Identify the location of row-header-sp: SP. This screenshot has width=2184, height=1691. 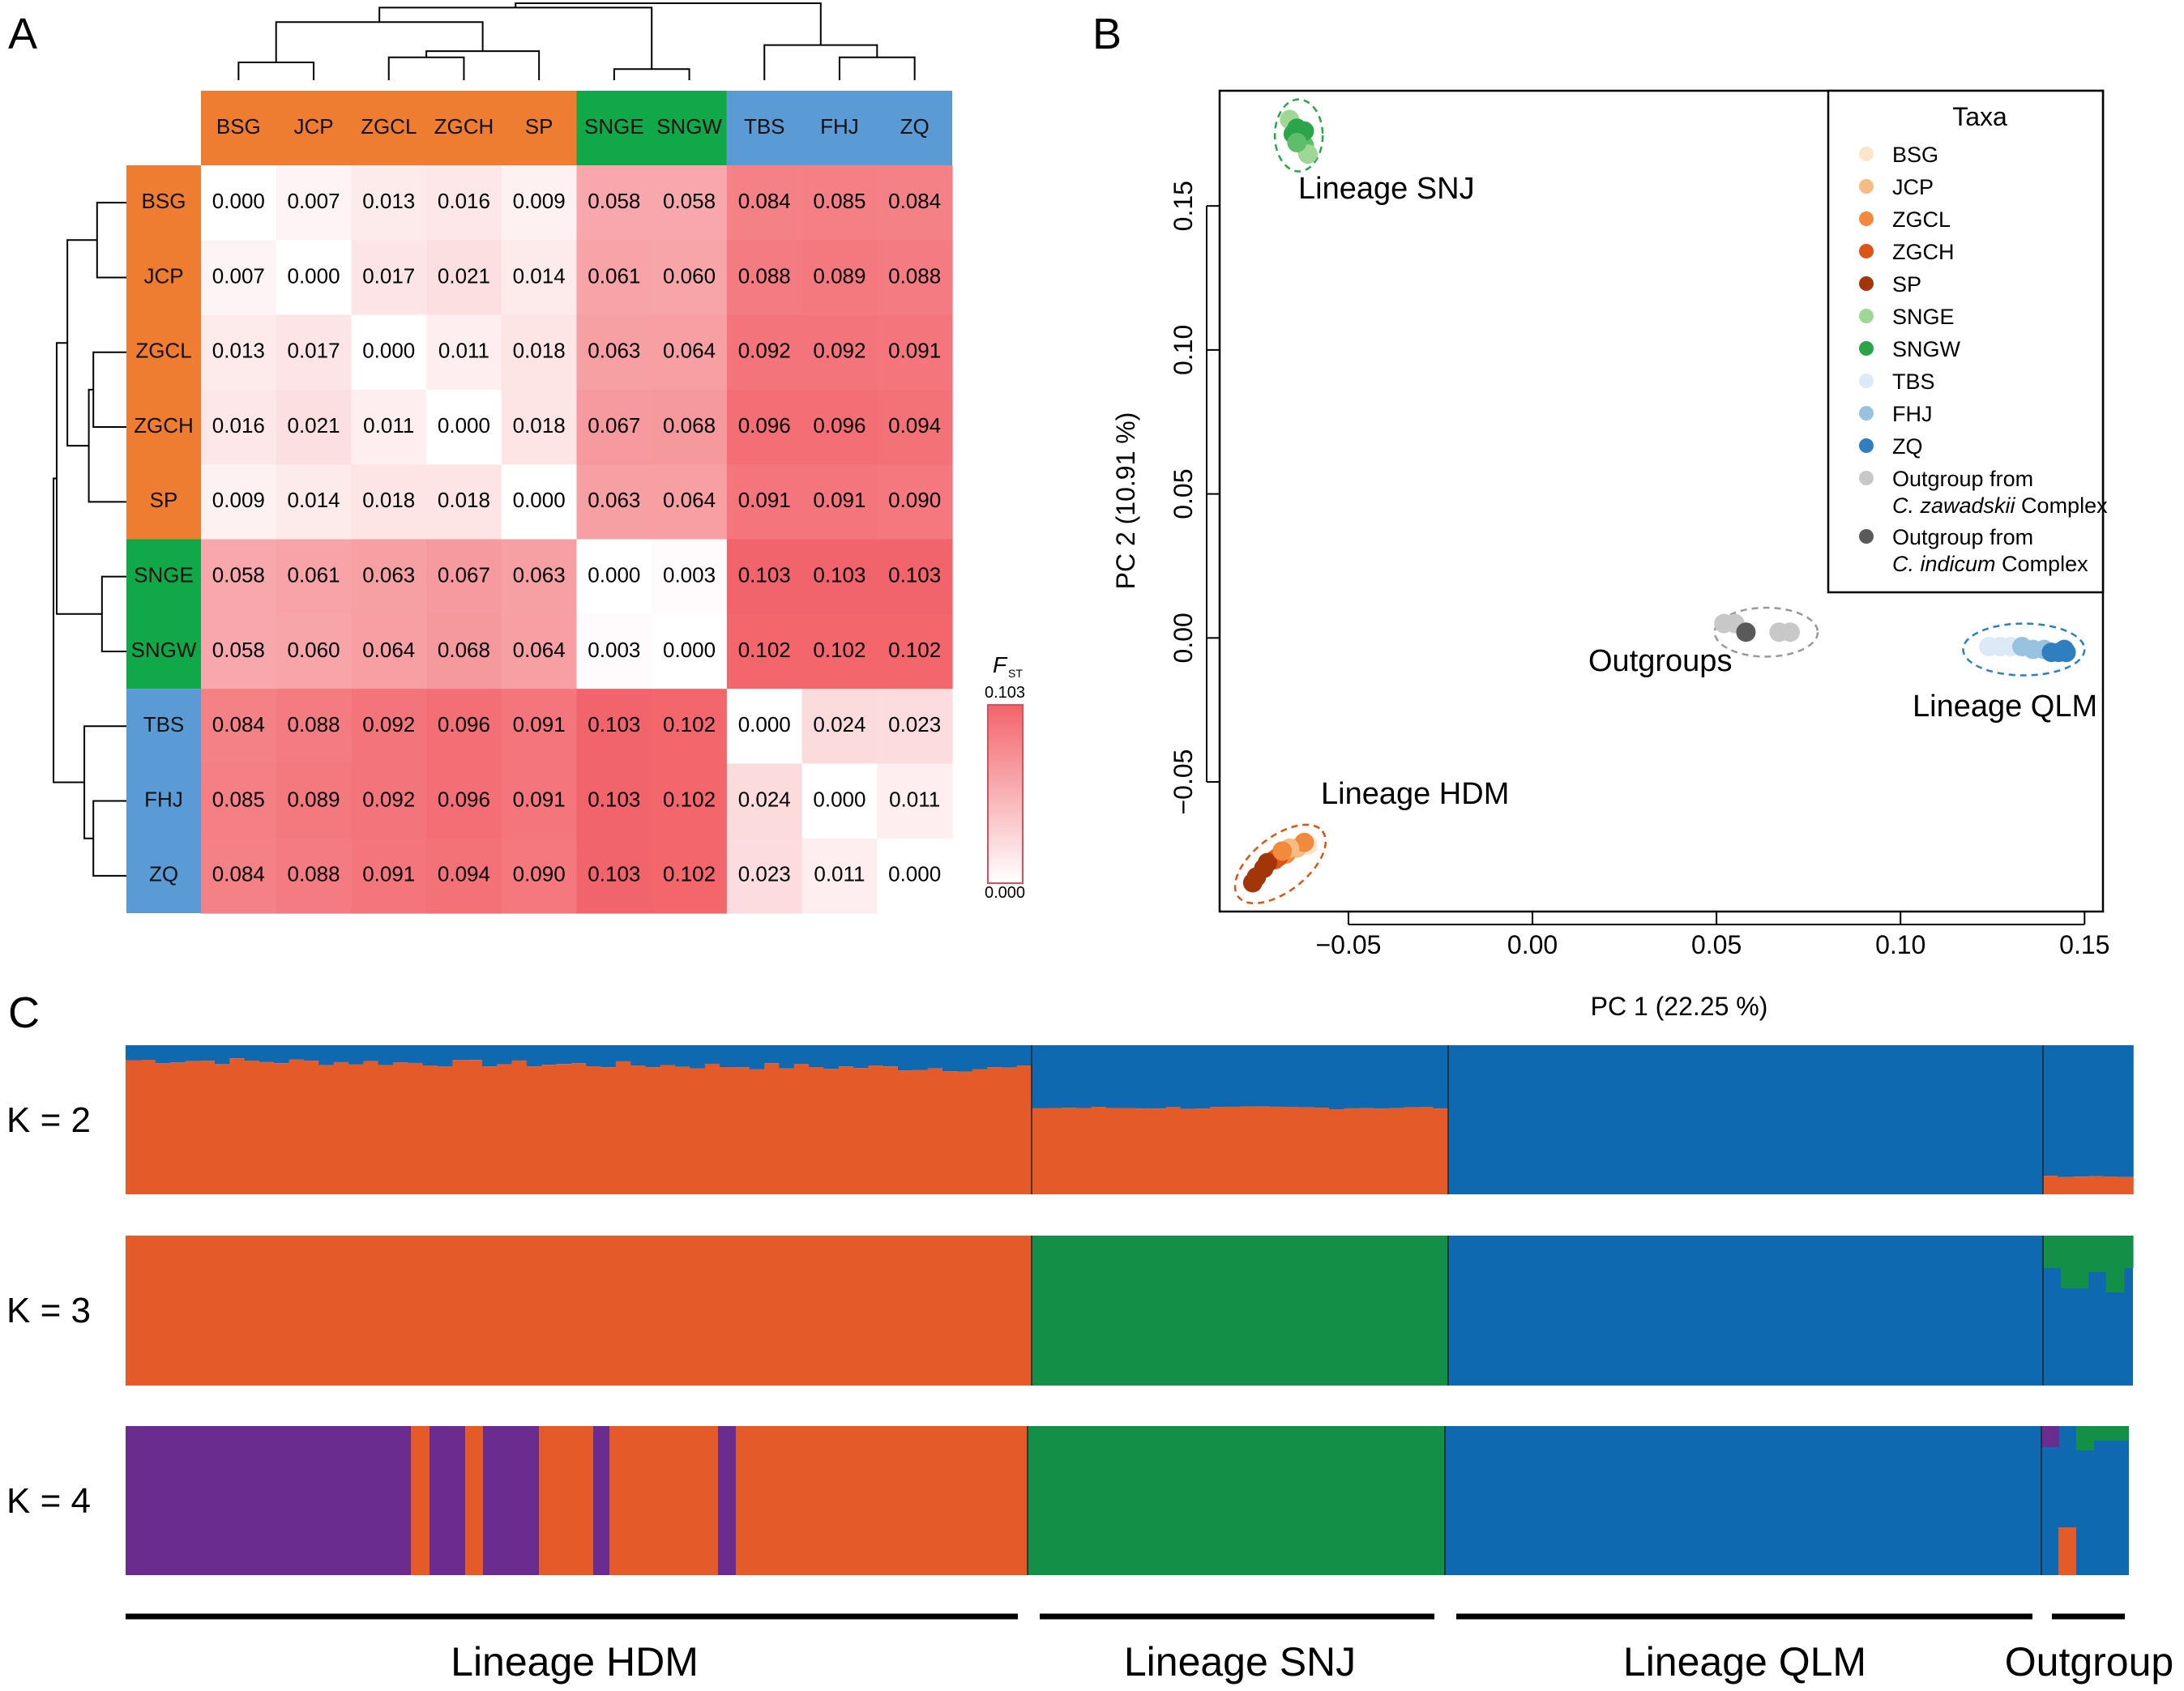
(164, 500).